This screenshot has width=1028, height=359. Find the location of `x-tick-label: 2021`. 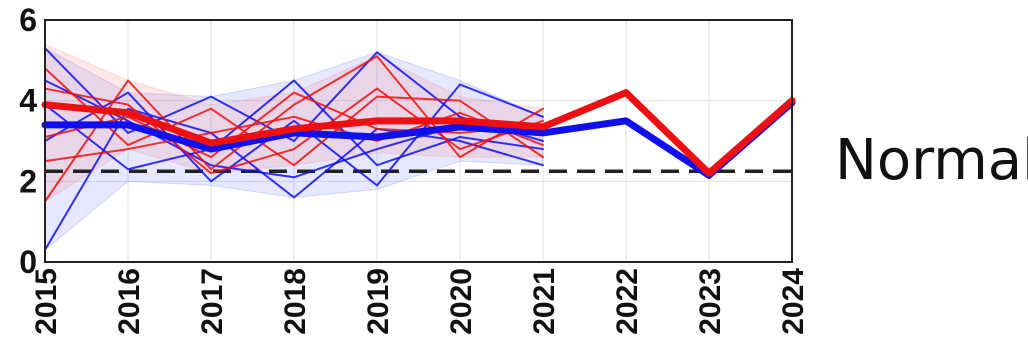

x-tick-label: 2021 is located at coordinates (544, 301).